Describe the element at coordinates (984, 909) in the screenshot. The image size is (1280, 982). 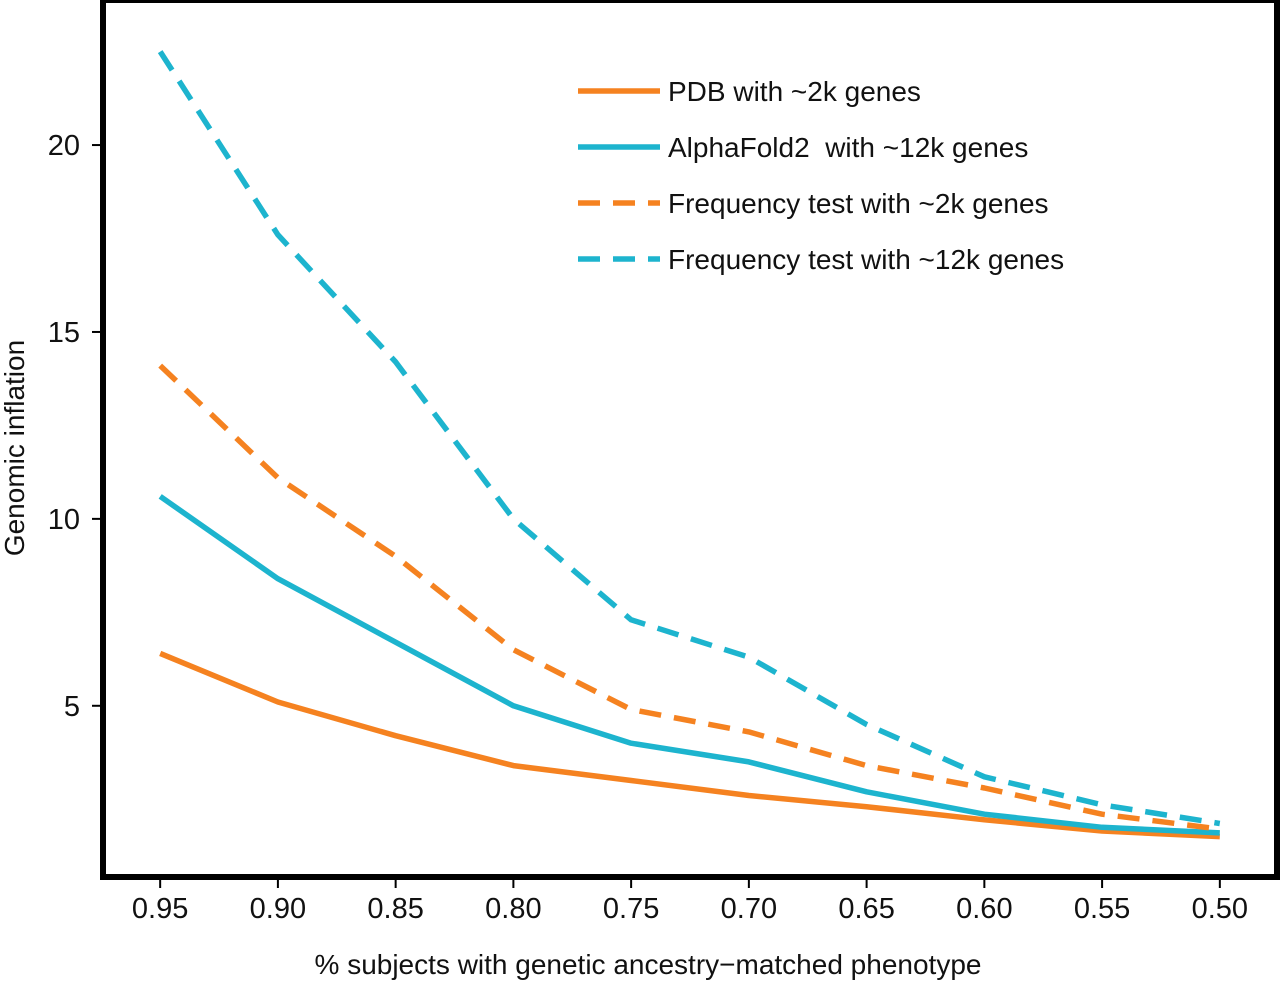
I see `x-tick-label: 0.60` at that location.